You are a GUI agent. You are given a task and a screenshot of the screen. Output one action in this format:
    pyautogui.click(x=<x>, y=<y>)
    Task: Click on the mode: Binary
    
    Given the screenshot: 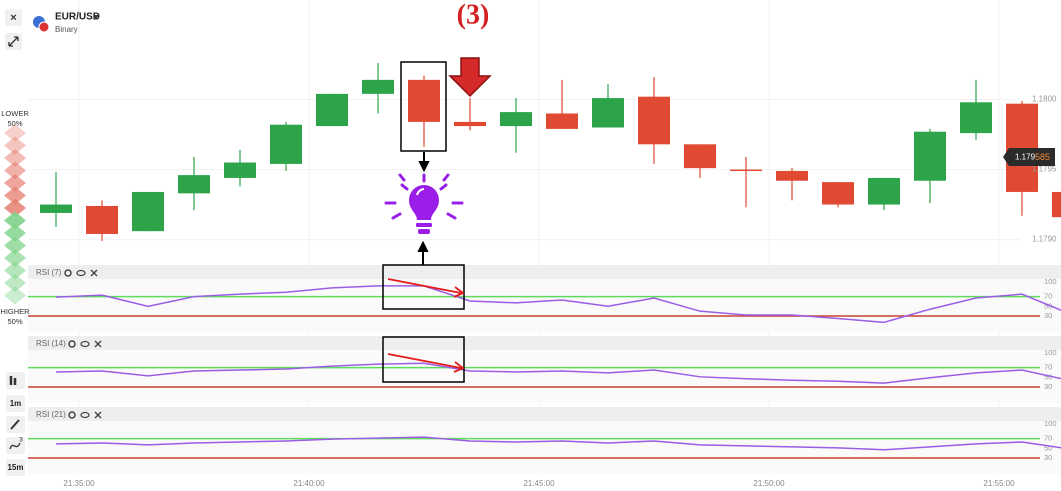 What is the action you would take?
    pyautogui.click(x=66, y=29)
    